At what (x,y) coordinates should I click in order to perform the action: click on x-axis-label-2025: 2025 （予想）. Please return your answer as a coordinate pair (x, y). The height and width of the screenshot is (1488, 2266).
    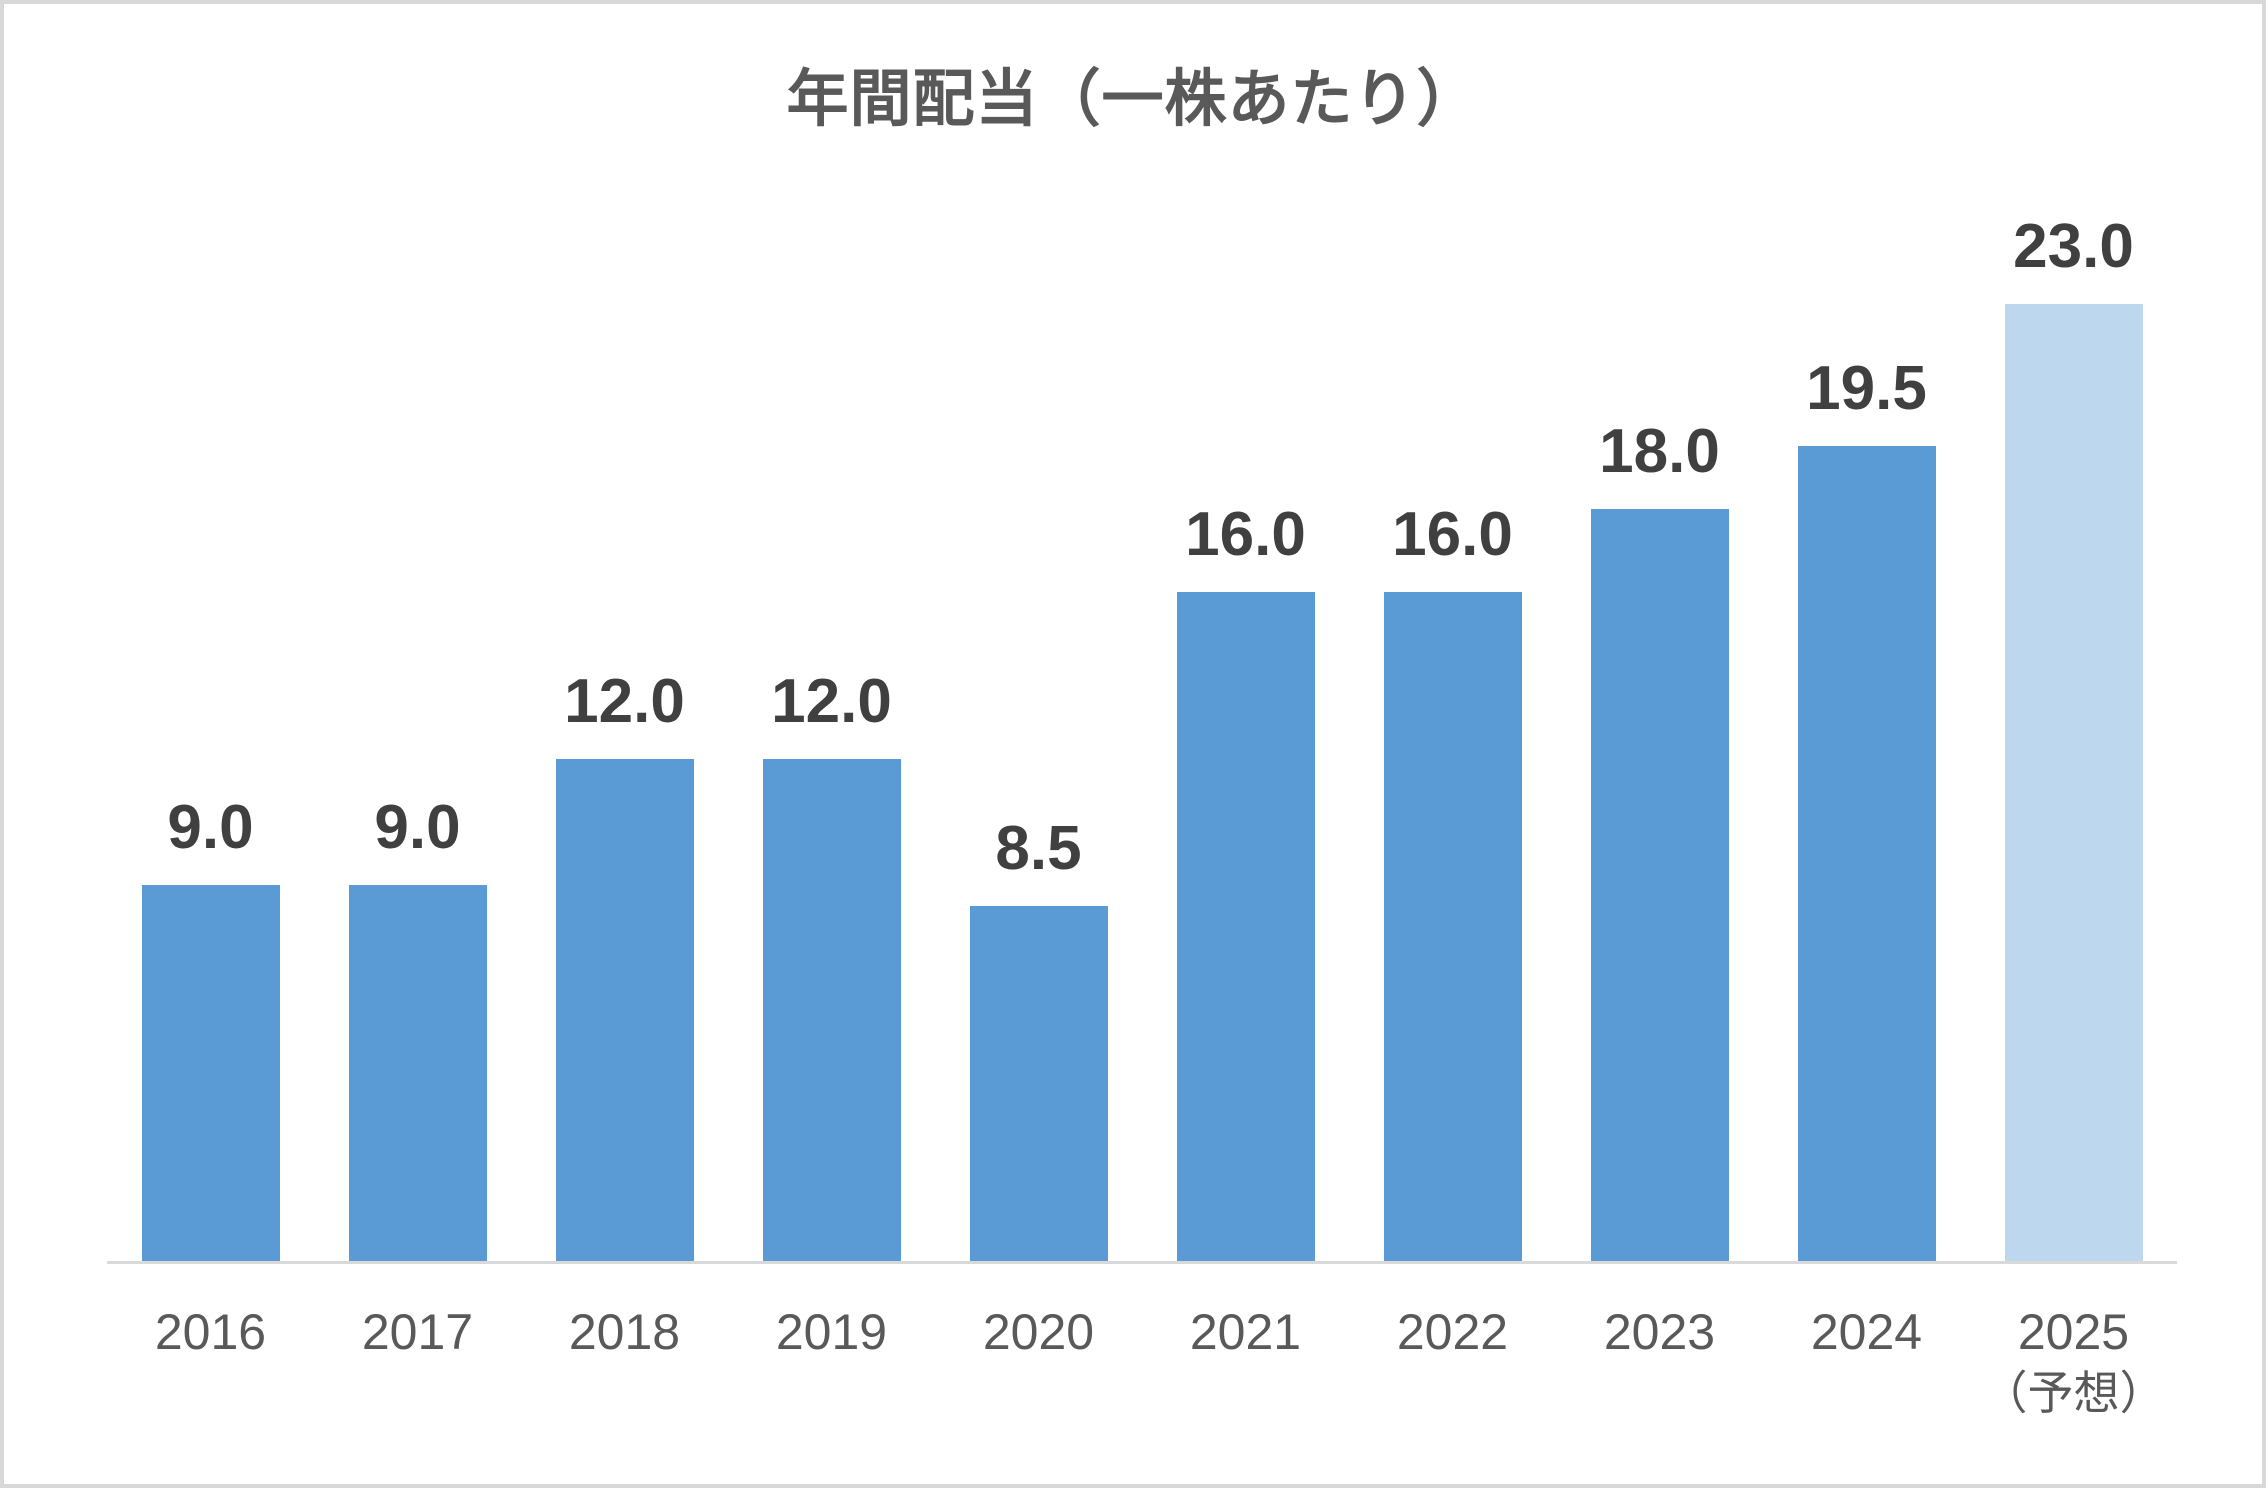
    Looking at the image, I should click on (2073, 1363).